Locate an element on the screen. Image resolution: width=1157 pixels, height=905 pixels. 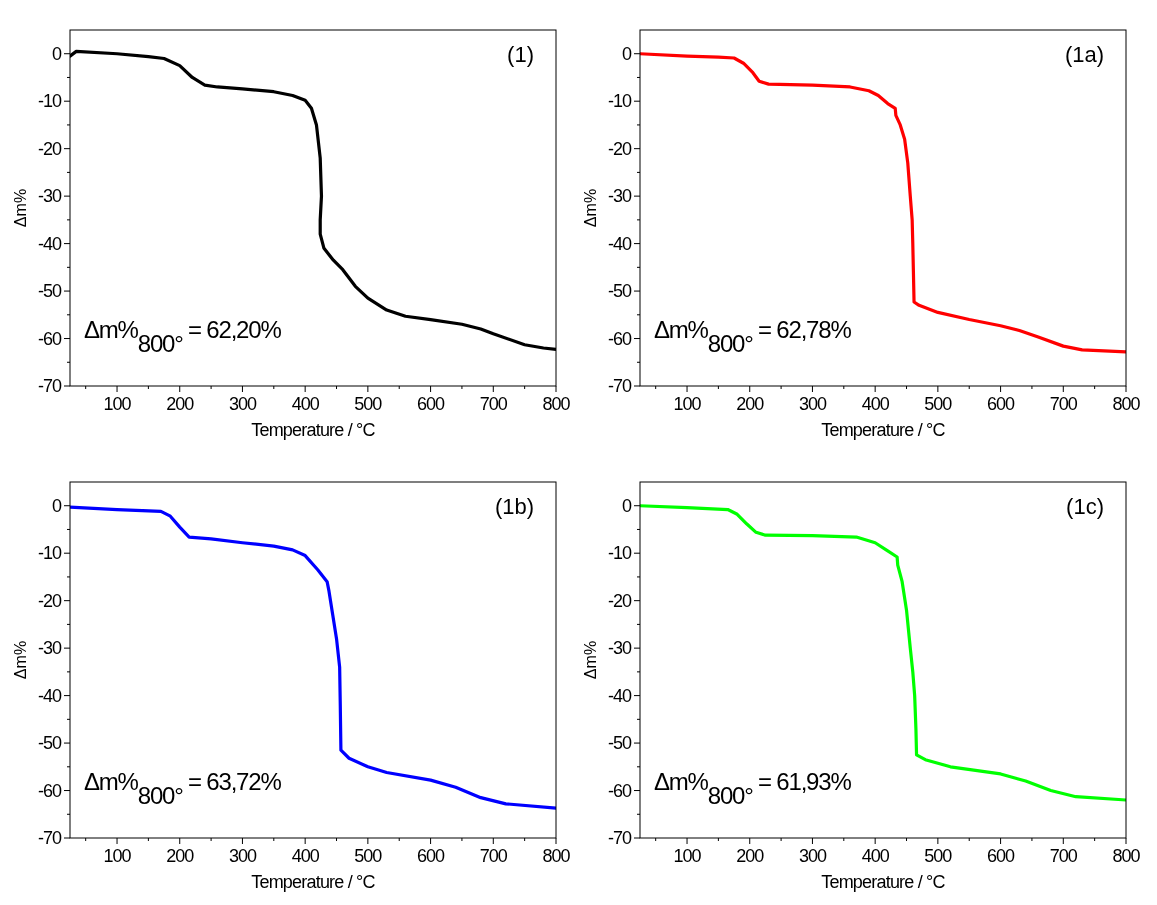
text: (1a) is located at coordinates (1084, 54).